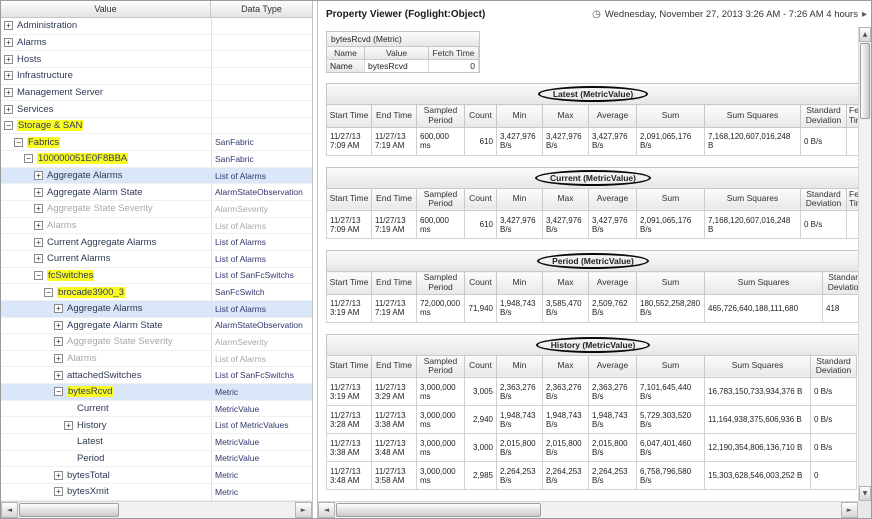 Image resolution: width=872 pixels, height=519 pixels. What do you see at coordinates (403, 39) in the screenshot?
I see `metric-summary-title: bytesRcvd (Metric)` at bounding box center [403, 39].